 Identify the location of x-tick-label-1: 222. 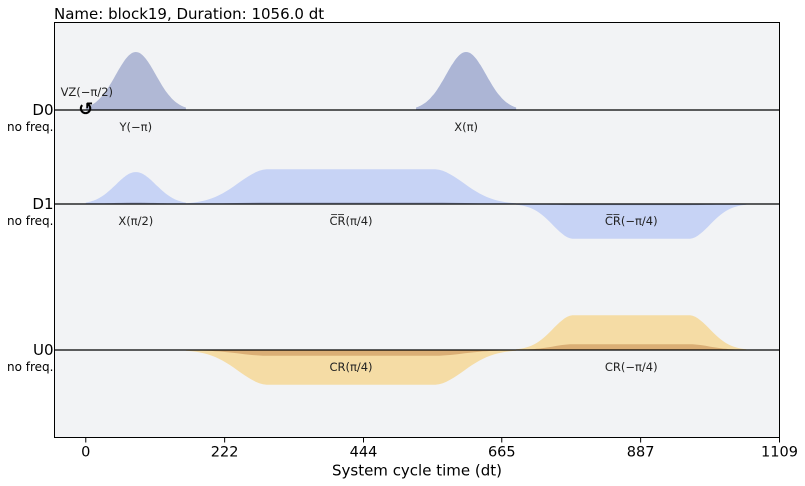
(225, 453).